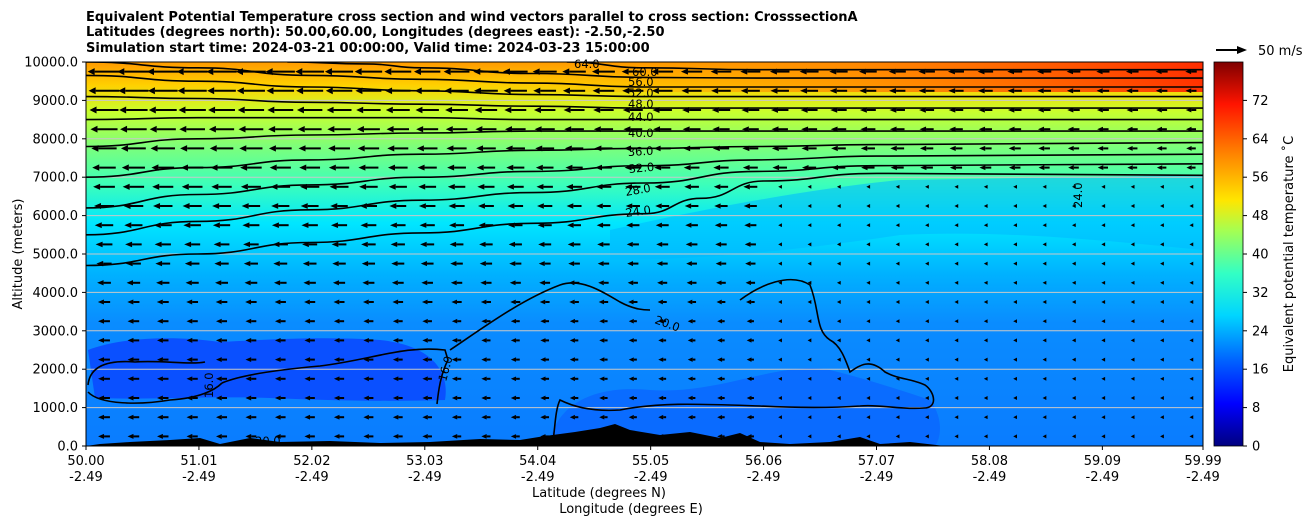 This screenshot has height=526, width=1308. I want to click on x-tick-label-latitude: 55.05, so click(650, 461).